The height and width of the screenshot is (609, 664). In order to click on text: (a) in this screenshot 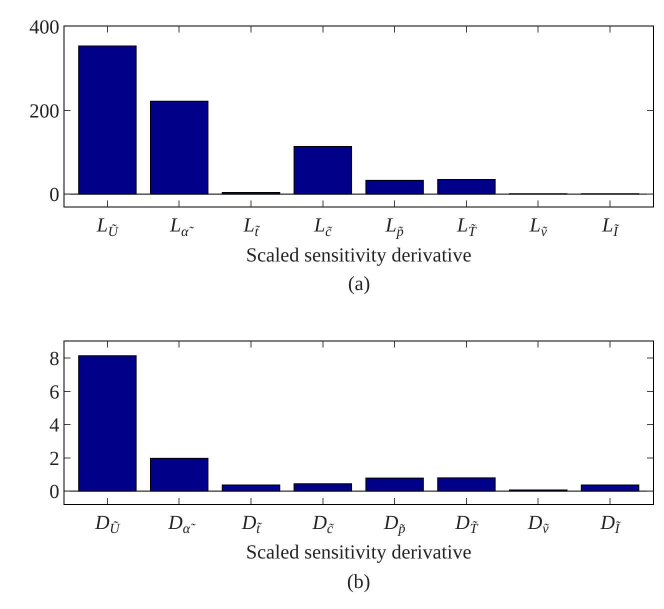, I will do `click(359, 284)`.